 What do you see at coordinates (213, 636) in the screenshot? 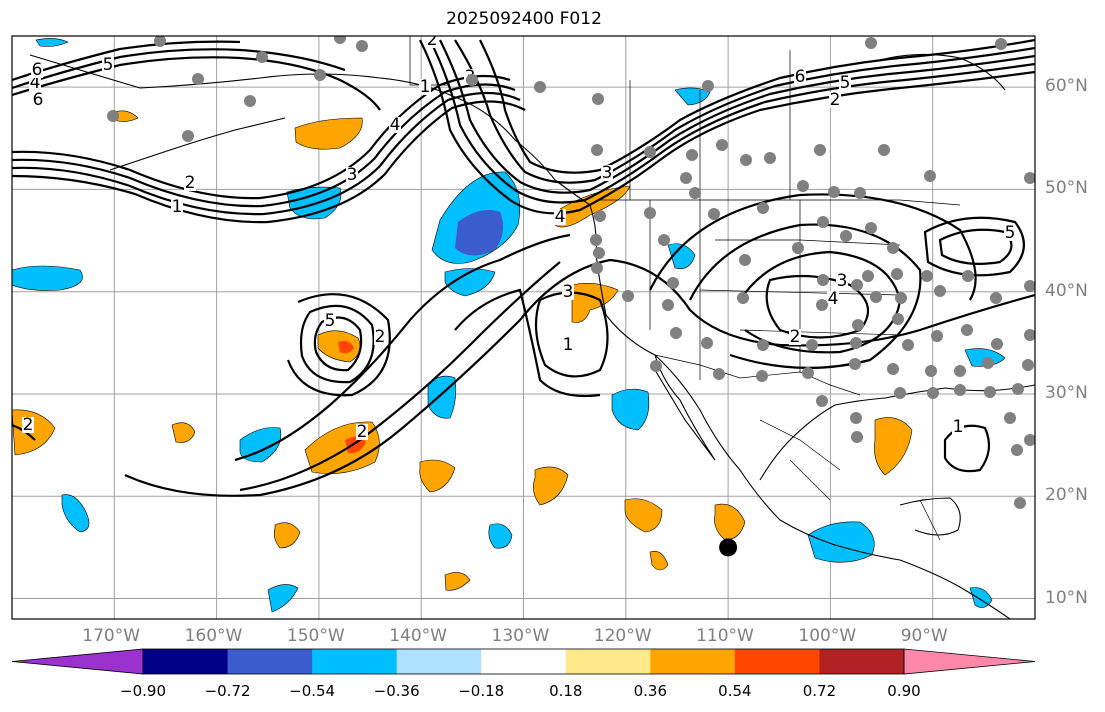
I see `lon-tick-label: 160°W` at bounding box center [213, 636].